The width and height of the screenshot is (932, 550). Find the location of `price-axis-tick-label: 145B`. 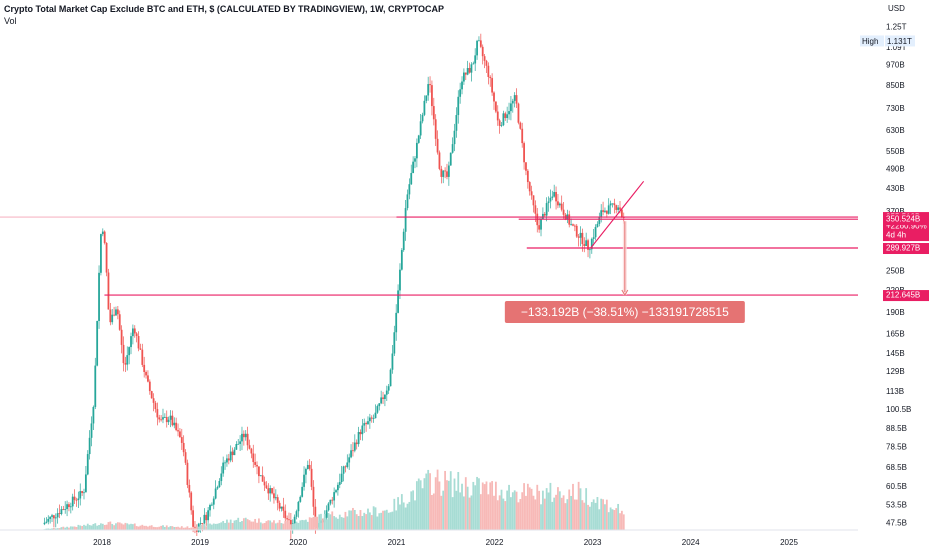

price-axis-tick-label: 145B is located at coordinates (895, 353).